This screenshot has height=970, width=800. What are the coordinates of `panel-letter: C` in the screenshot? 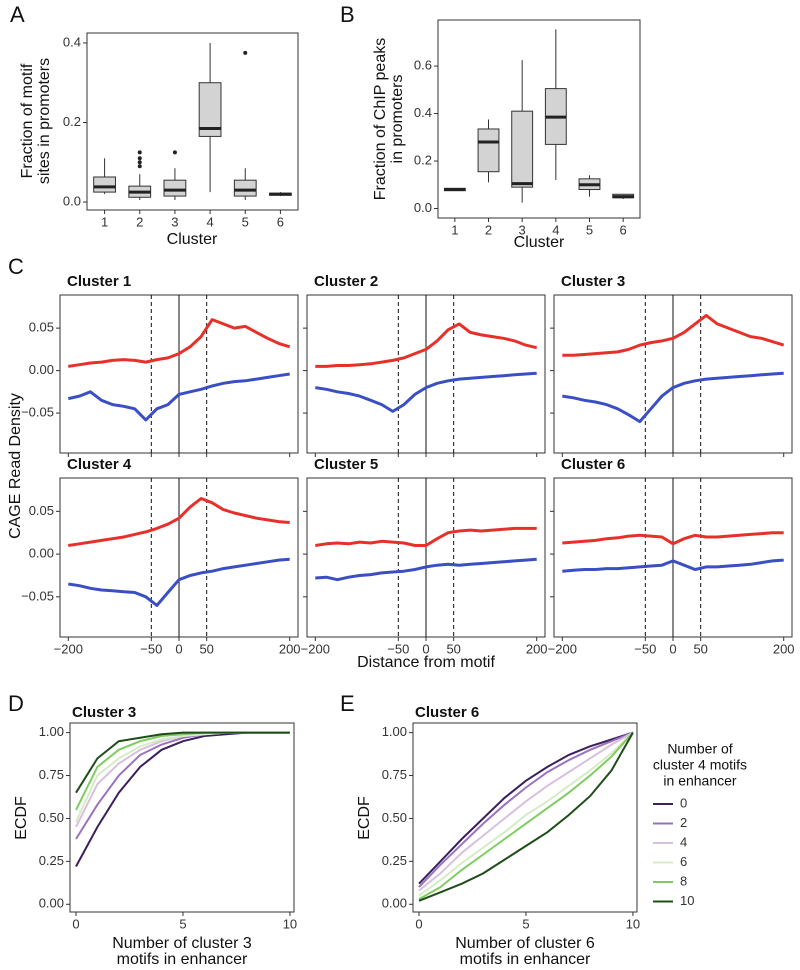 It's located at (16, 266).